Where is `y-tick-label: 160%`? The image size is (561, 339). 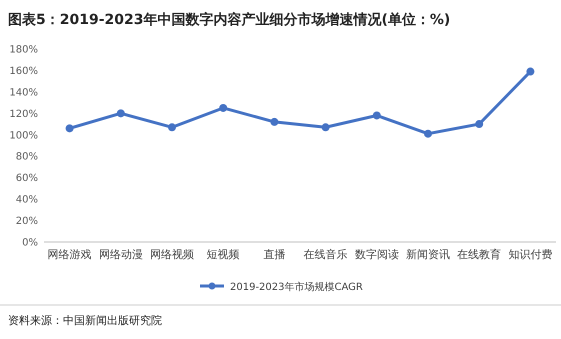
y-tick-label: 160% is located at coordinates (23, 71).